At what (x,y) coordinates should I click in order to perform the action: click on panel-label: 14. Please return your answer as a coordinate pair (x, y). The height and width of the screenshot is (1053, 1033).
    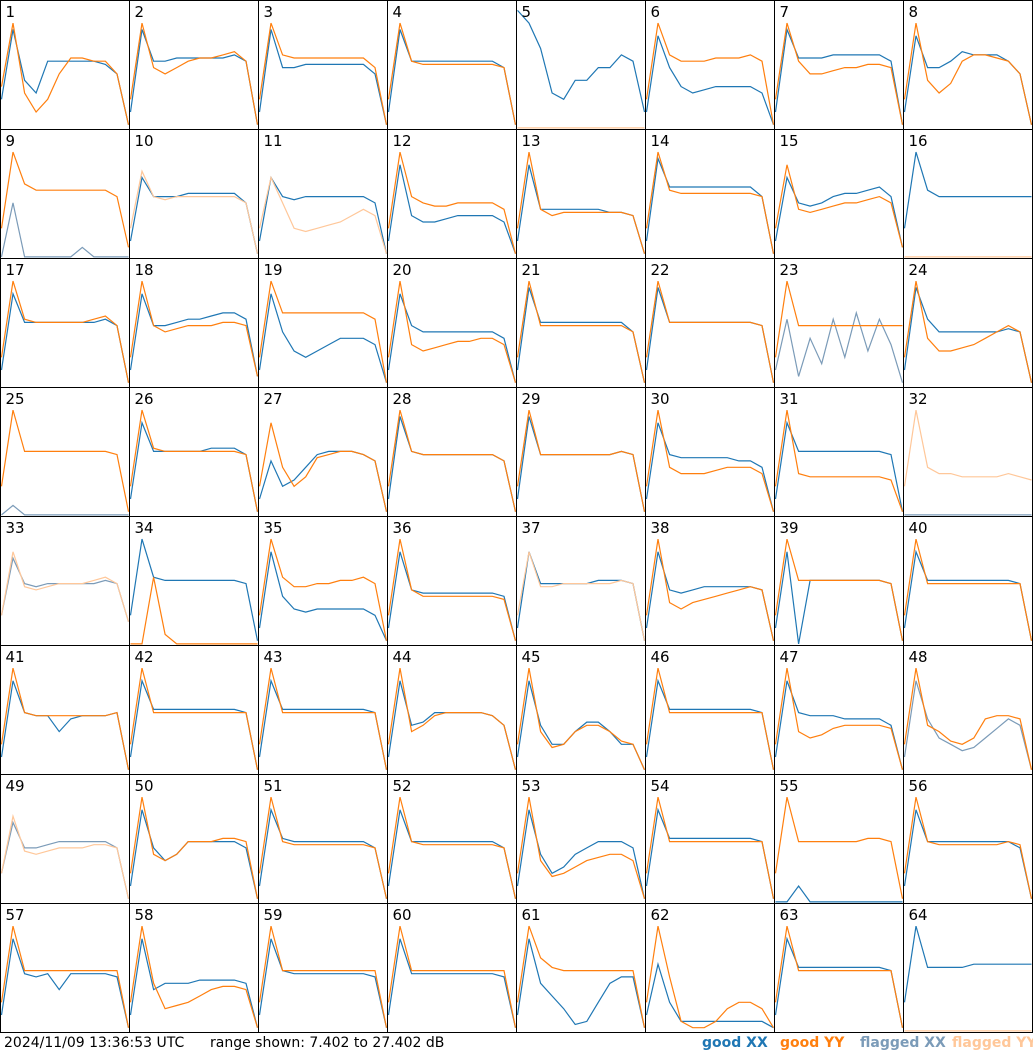
    Looking at the image, I should click on (660, 141).